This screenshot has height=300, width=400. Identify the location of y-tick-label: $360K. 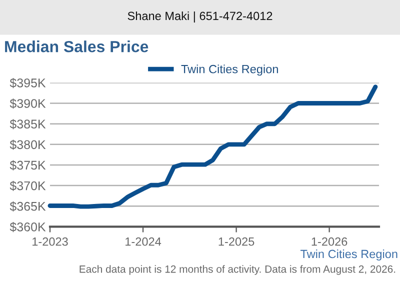
(28, 227).